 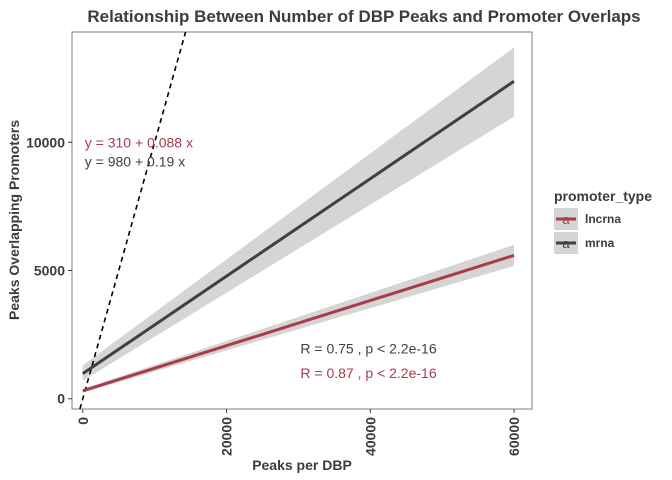 I want to click on annotation-lncrna: y = 310 + 0.088 x, so click(x=139, y=142).